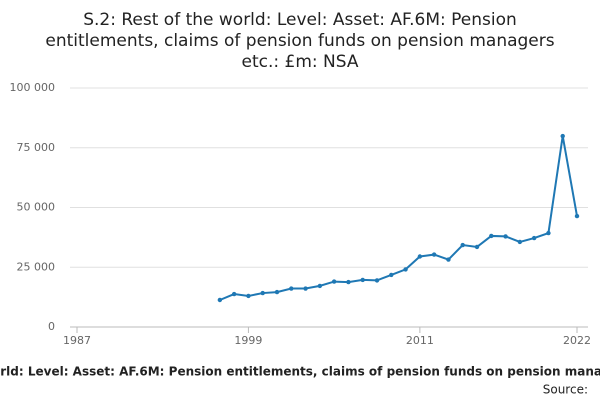 Image resolution: width=600 pixels, height=400 pixels. What do you see at coordinates (577, 340) in the screenshot?
I see `x-tick-label: 2022` at bounding box center [577, 340].